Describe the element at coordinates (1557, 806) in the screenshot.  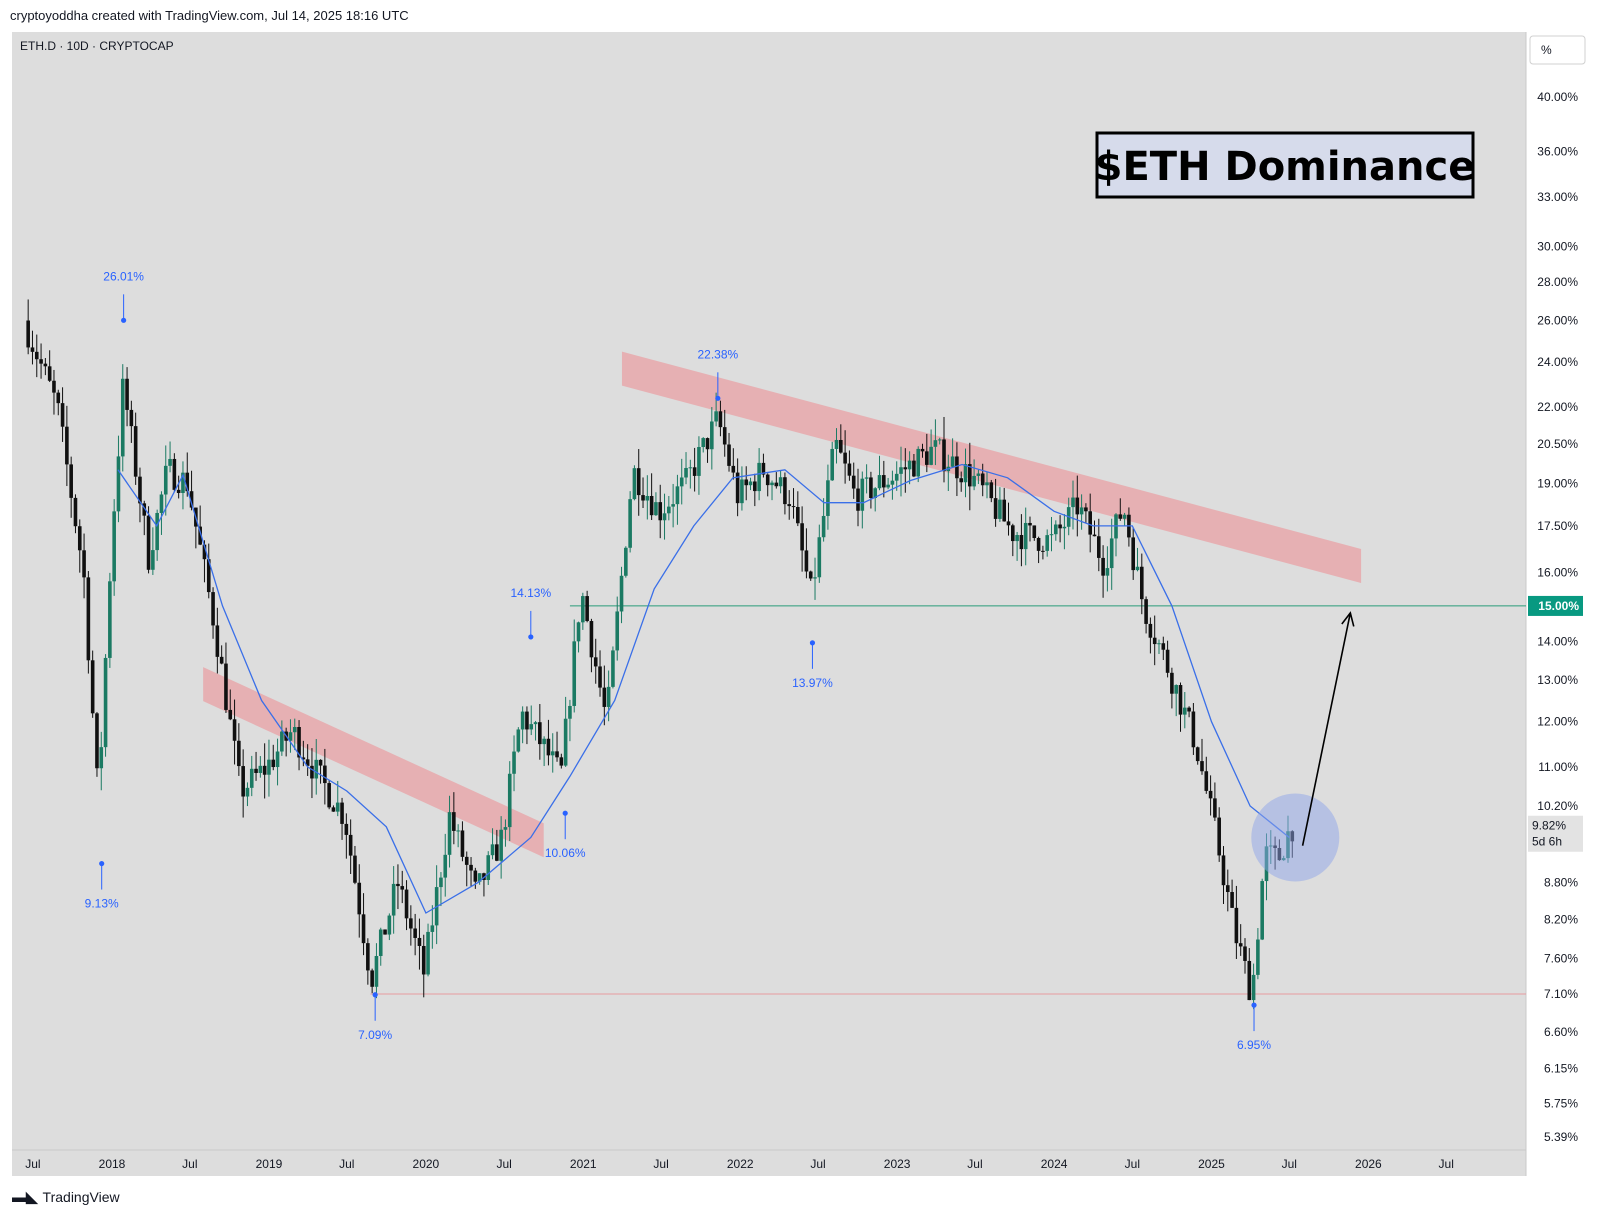
I see `y-tick-label: 10.20%` at that location.